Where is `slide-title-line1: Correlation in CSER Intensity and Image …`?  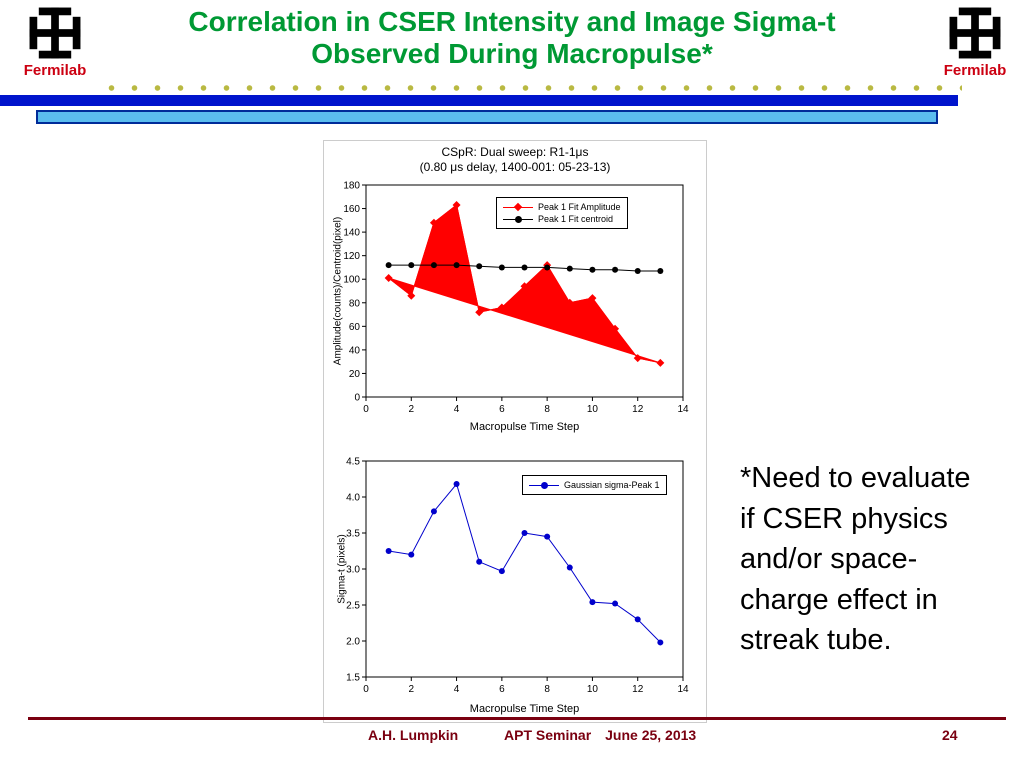 slide-title-line1: Correlation in CSER Intensity and Image … is located at coordinates (512, 21).